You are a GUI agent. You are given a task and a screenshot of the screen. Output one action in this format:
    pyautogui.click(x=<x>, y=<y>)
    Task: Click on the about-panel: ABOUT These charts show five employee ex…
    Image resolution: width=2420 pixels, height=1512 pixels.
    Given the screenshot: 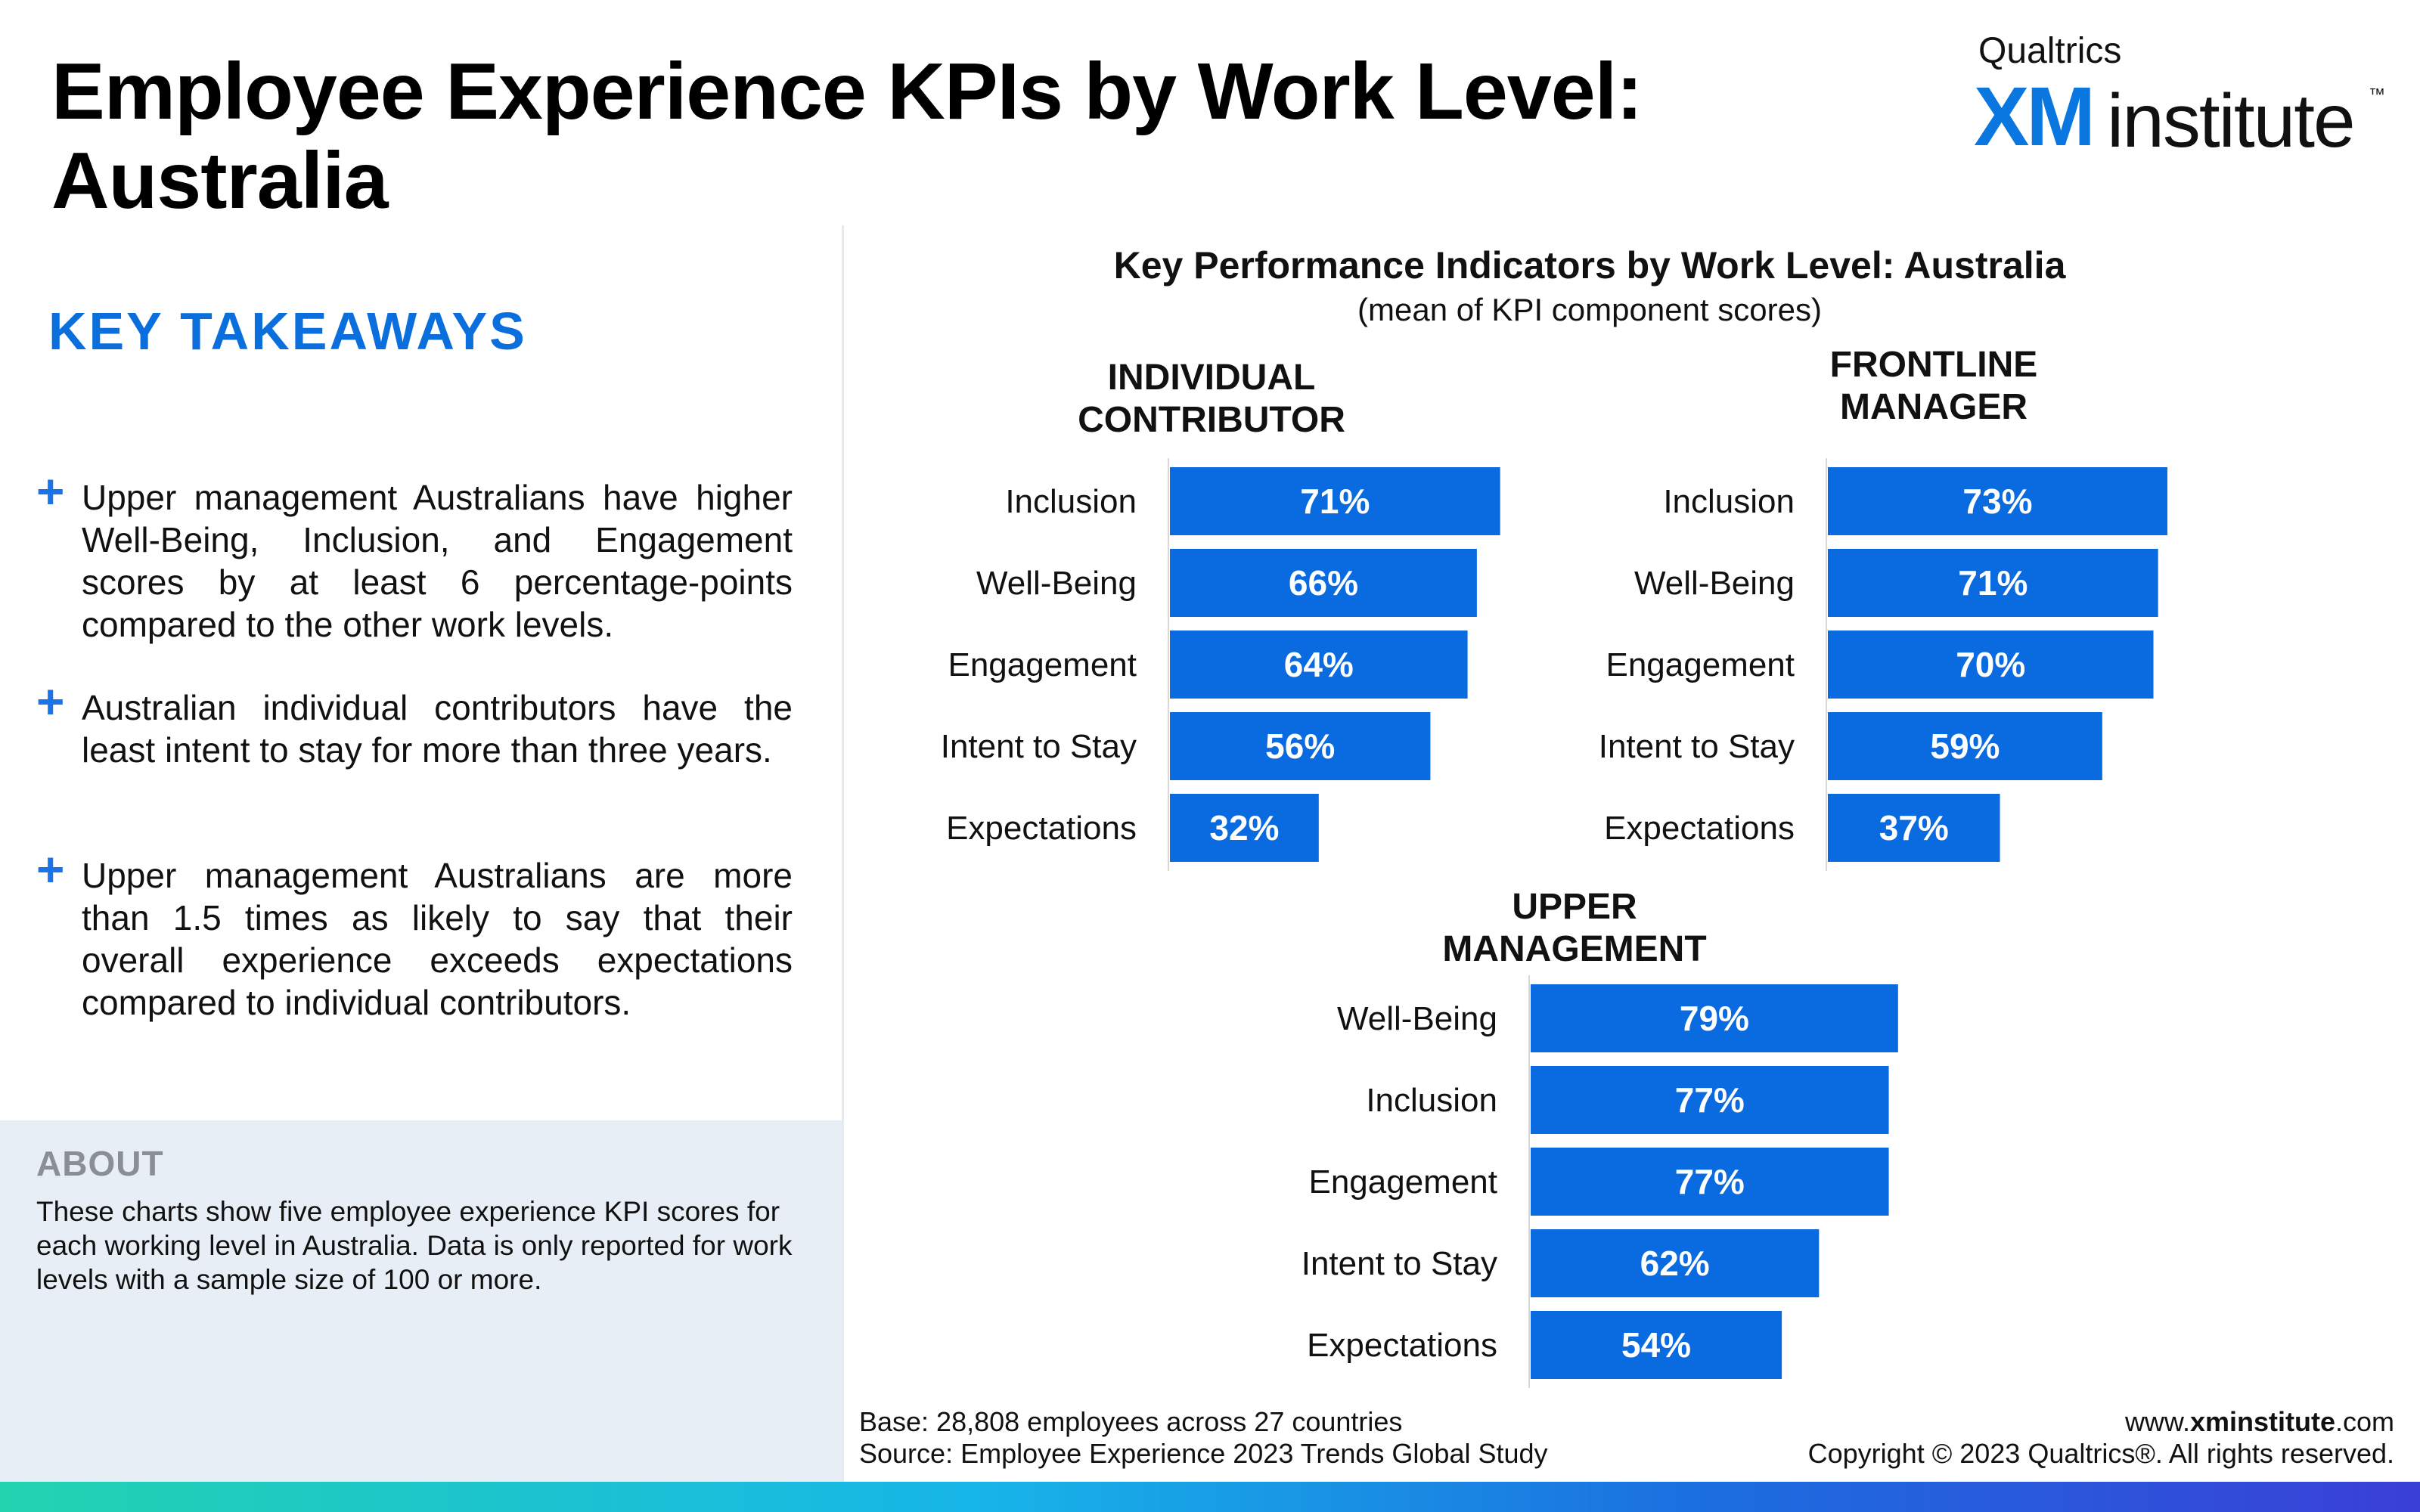 What is the action you would take?
    pyautogui.click(x=421, y=1301)
    